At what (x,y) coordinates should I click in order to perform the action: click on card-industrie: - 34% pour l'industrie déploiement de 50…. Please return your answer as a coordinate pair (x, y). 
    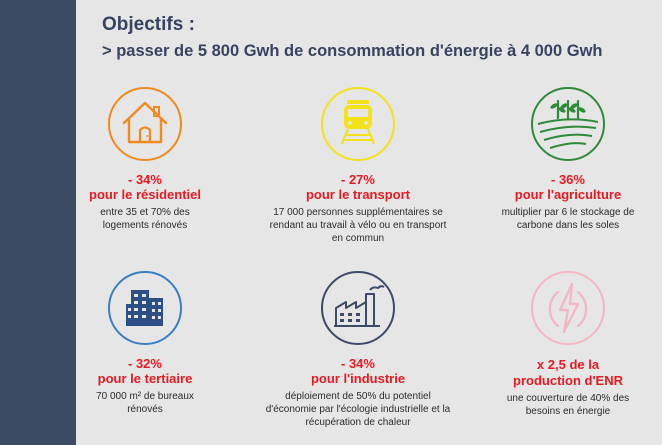
    Looking at the image, I should click on (358, 349).